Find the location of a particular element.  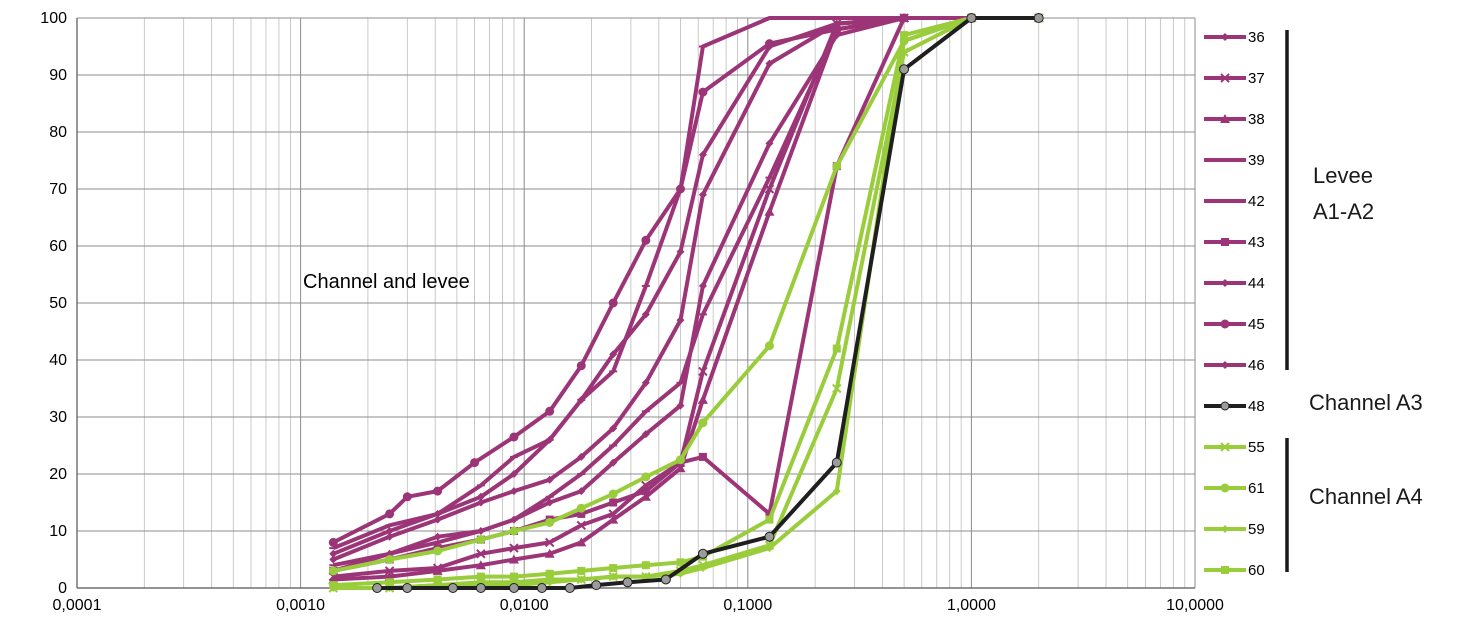

x-tick-label: 0,0010 is located at coordinates (300, 605).